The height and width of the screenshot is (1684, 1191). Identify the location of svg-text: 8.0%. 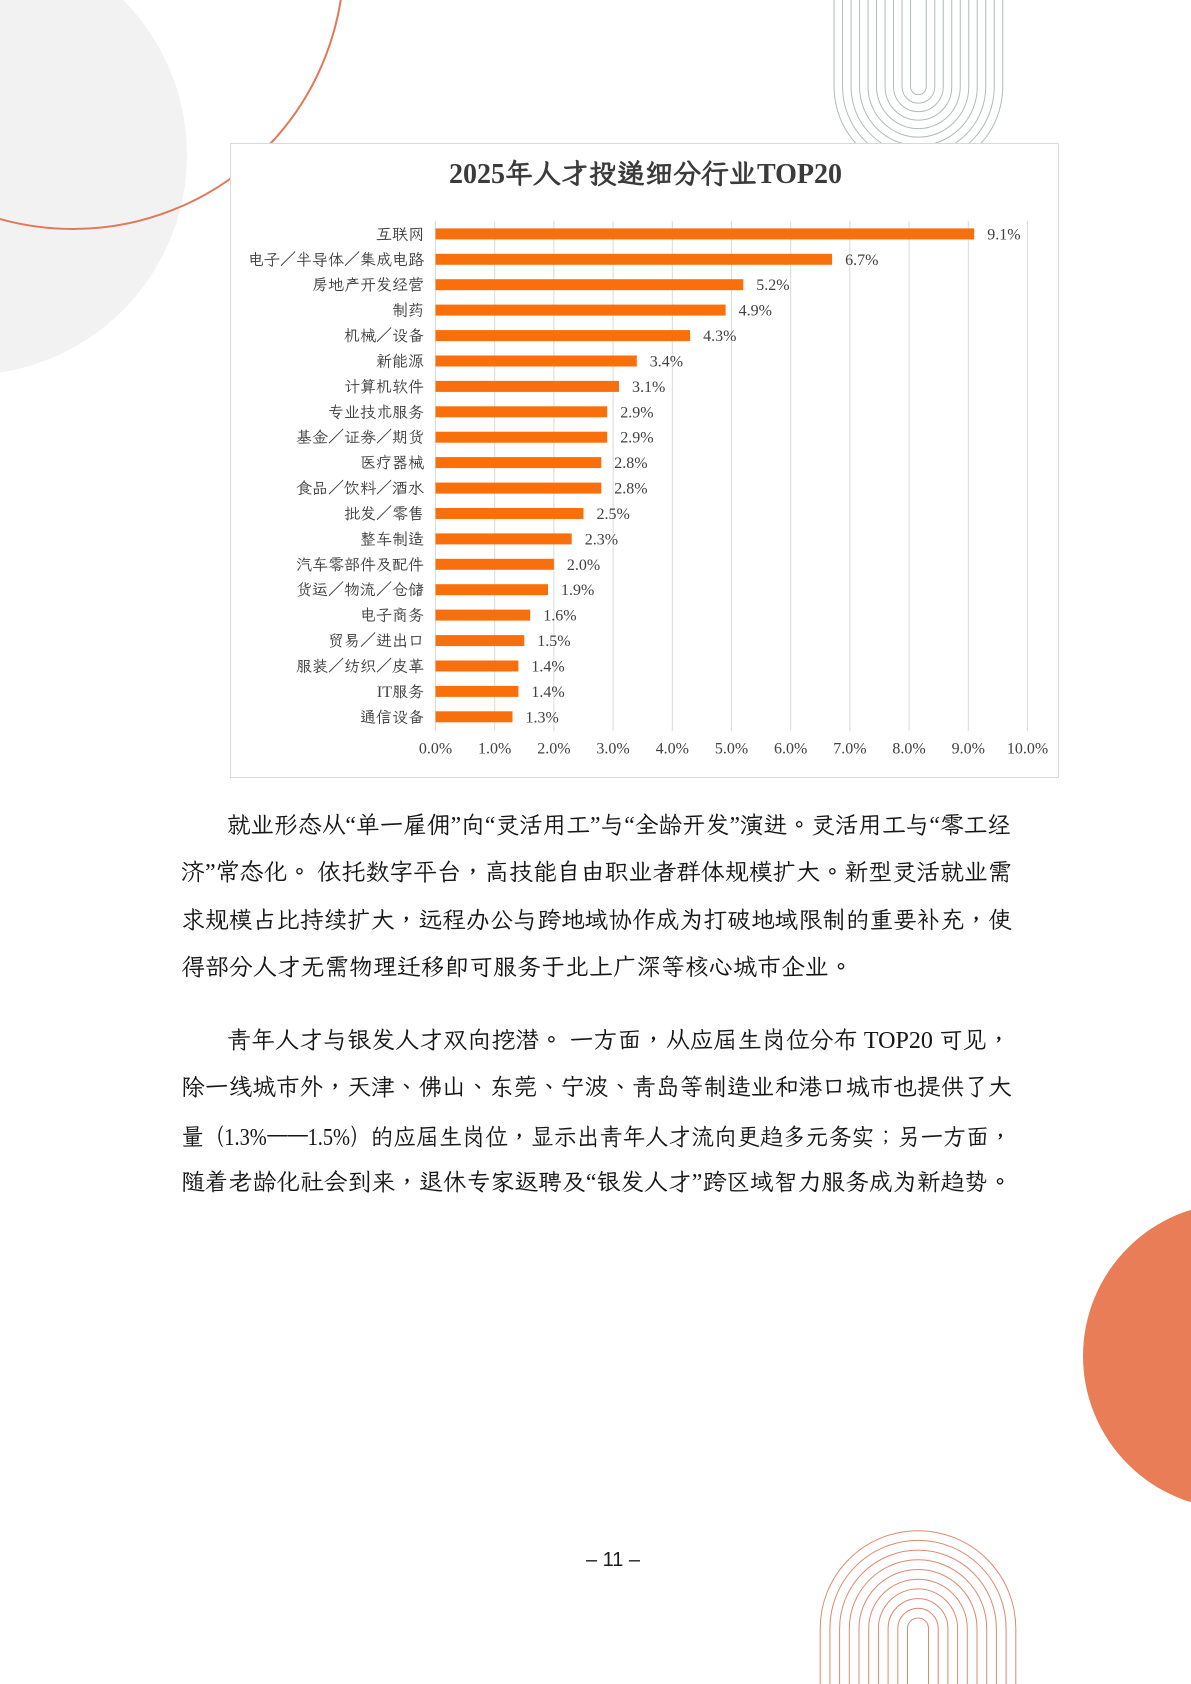
(908, 749).